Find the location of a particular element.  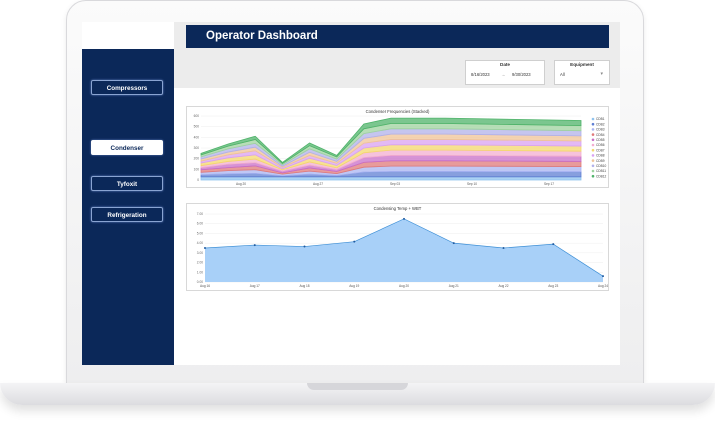

chart-title: Condensing Temp + WBT is located at coordinates (397, 208).